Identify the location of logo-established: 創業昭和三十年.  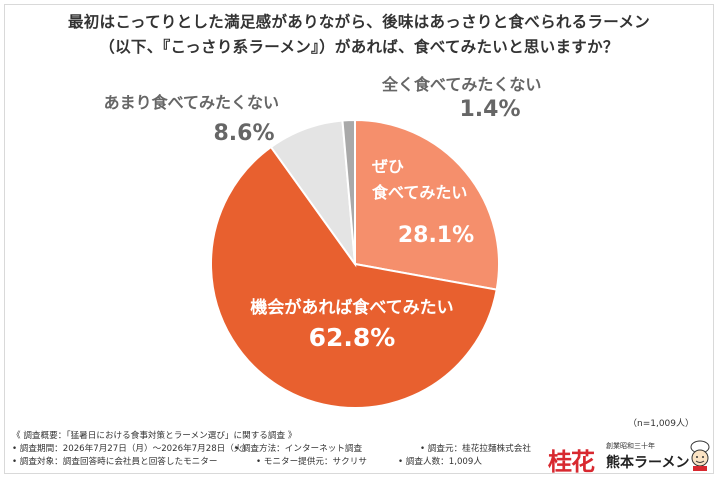
(630, 446).